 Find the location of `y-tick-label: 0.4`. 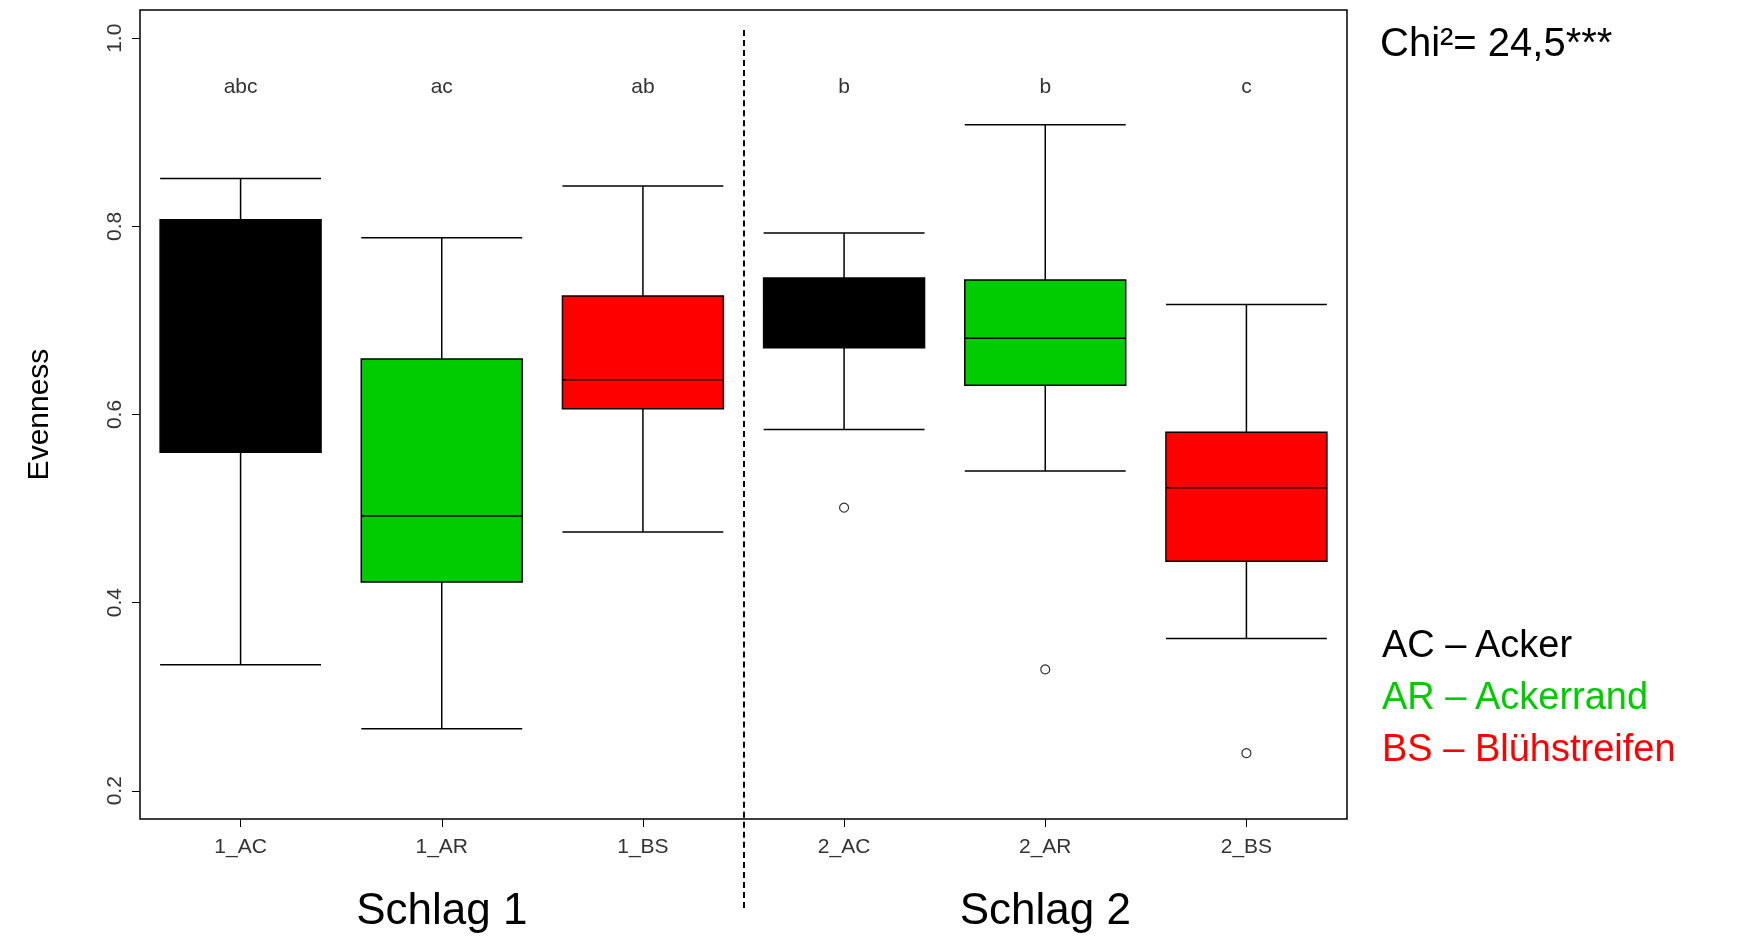

y-tick-label: 0.4 is located at coordinates (113, 602).